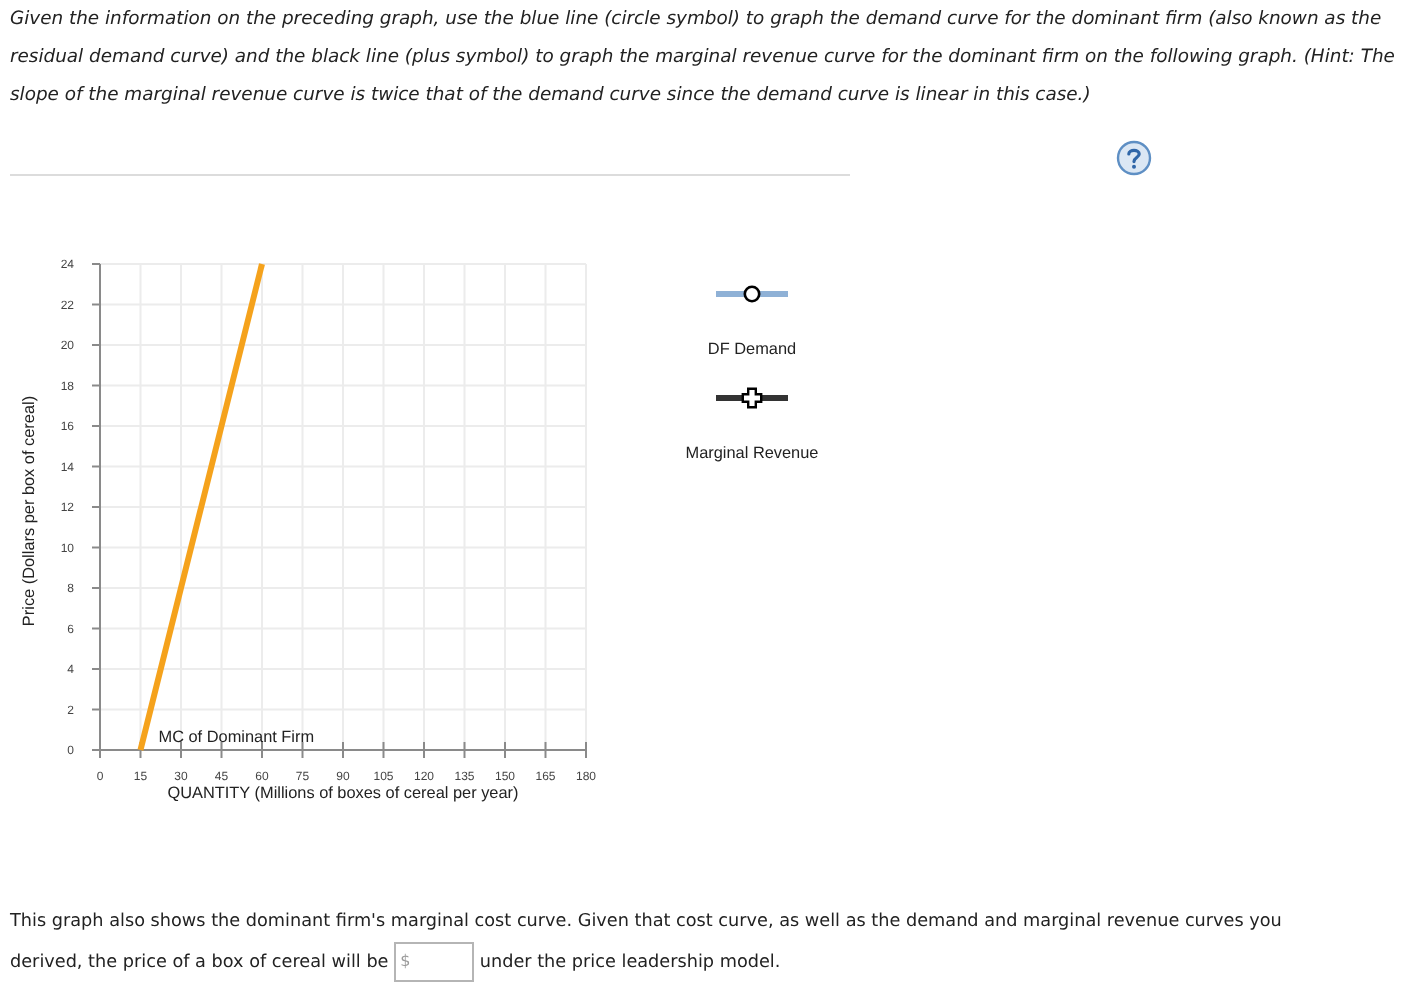 Image resolution: width=1414 pixels, height=998 pixels. What do you see at coordinates (752, 349) in the screenshot?
I see `text: DF Demand` at bounding box center [752, 349].